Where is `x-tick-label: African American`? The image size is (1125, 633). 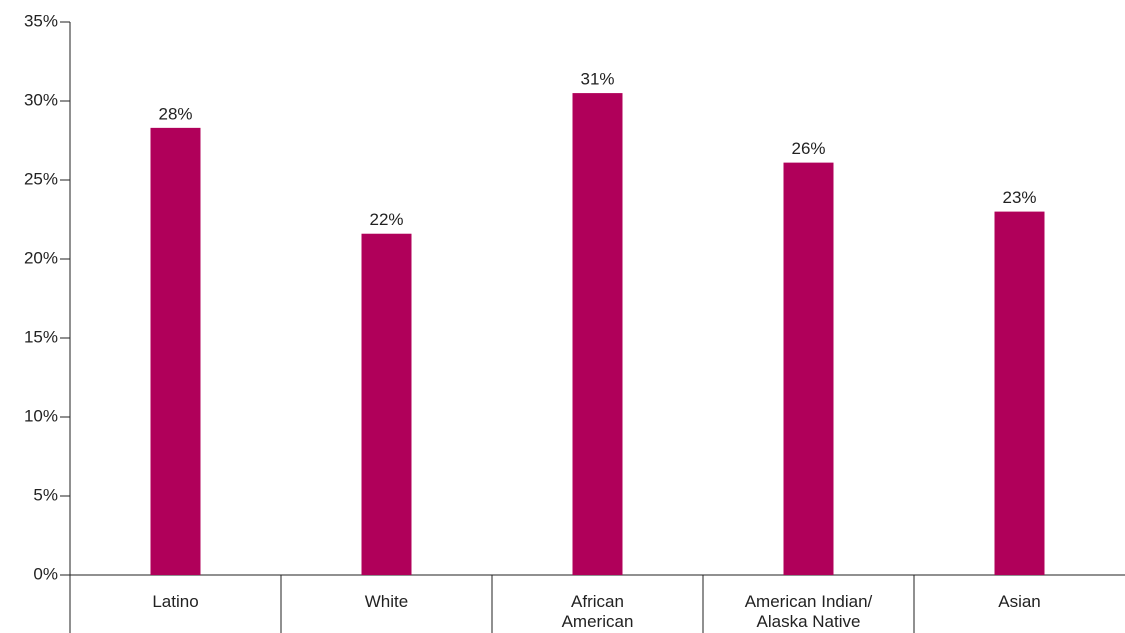
x-tick-label: African American is located at coordinates (597, 611).